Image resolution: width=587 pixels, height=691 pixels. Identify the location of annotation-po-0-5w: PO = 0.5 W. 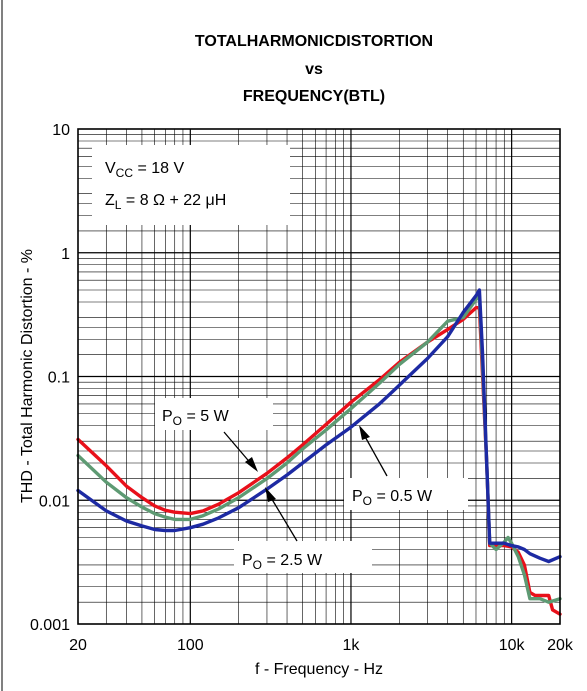
(406, 467).